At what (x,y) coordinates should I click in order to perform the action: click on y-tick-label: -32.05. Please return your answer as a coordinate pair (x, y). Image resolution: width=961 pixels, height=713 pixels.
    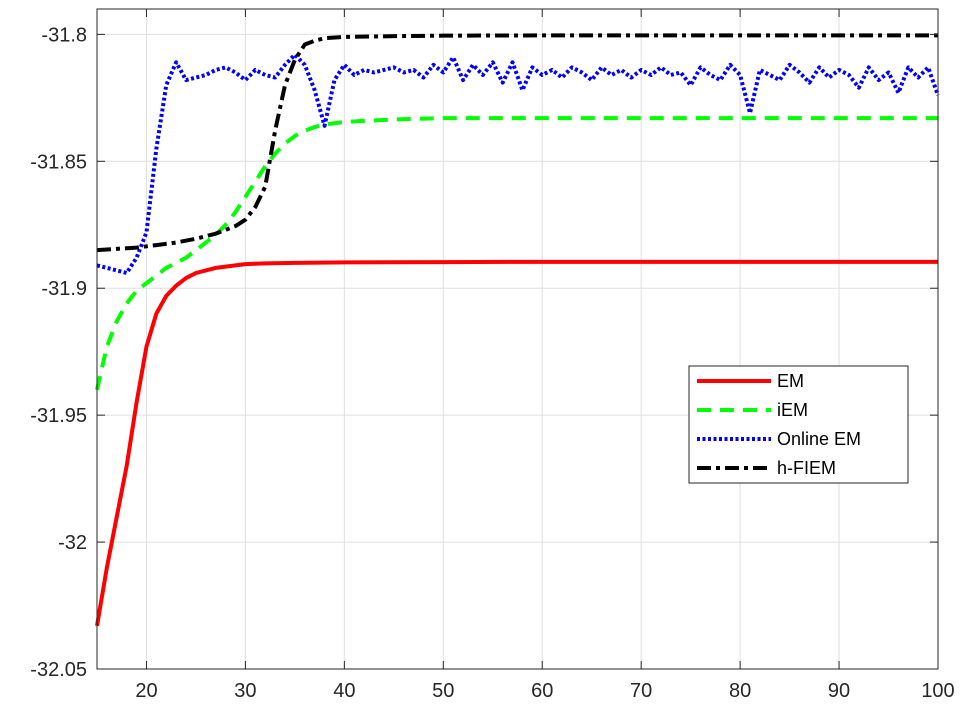
    Looking at the image, I should click on (58, 670).